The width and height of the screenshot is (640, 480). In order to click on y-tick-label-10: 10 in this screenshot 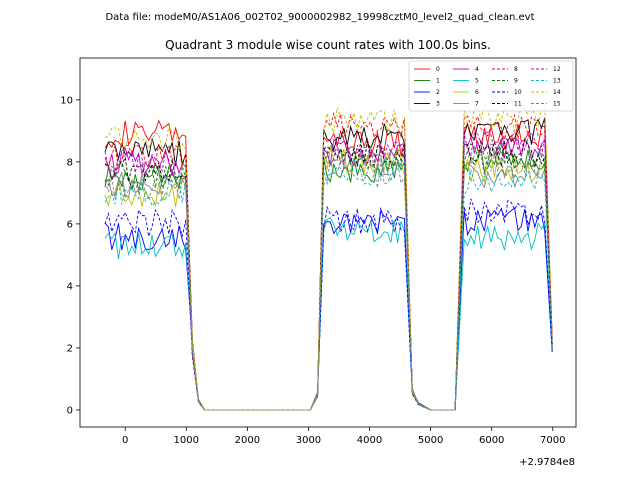, I will do `click(66, 100)`.